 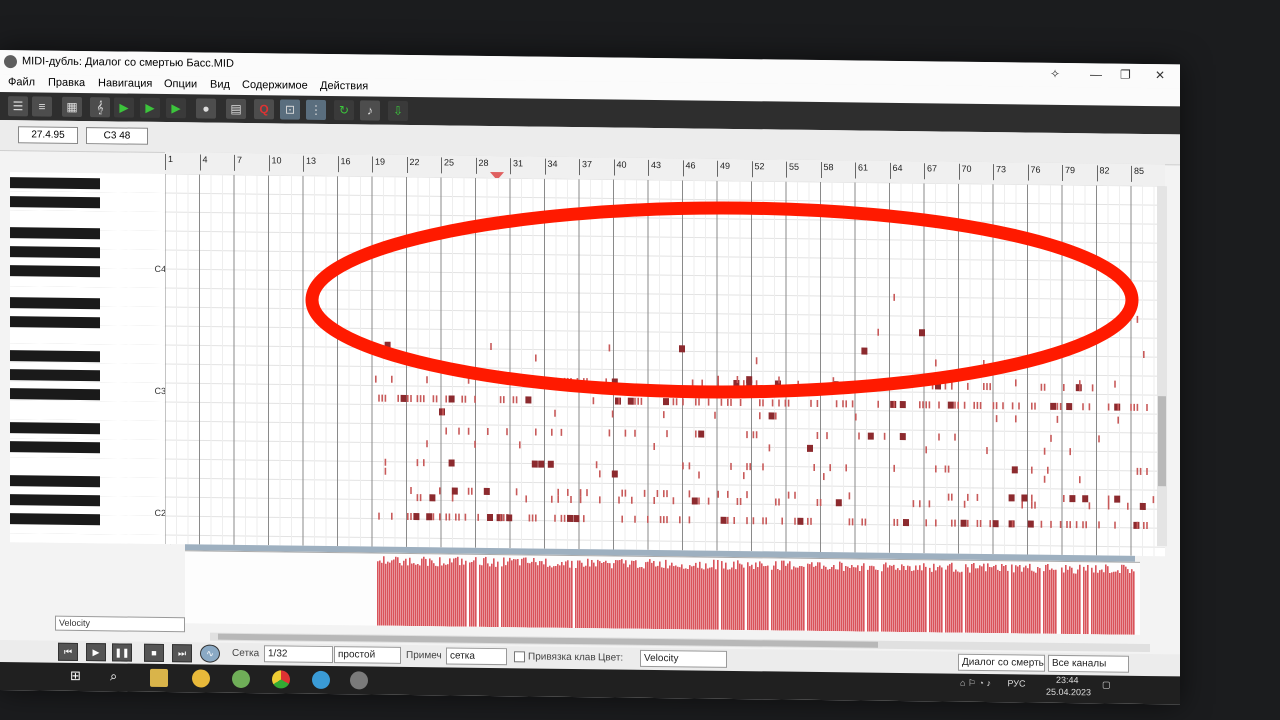 What do you see at coordinates (210, 653) in the screenshot?
I see `wave-icon: ∿` at bounding box center [210, 653].